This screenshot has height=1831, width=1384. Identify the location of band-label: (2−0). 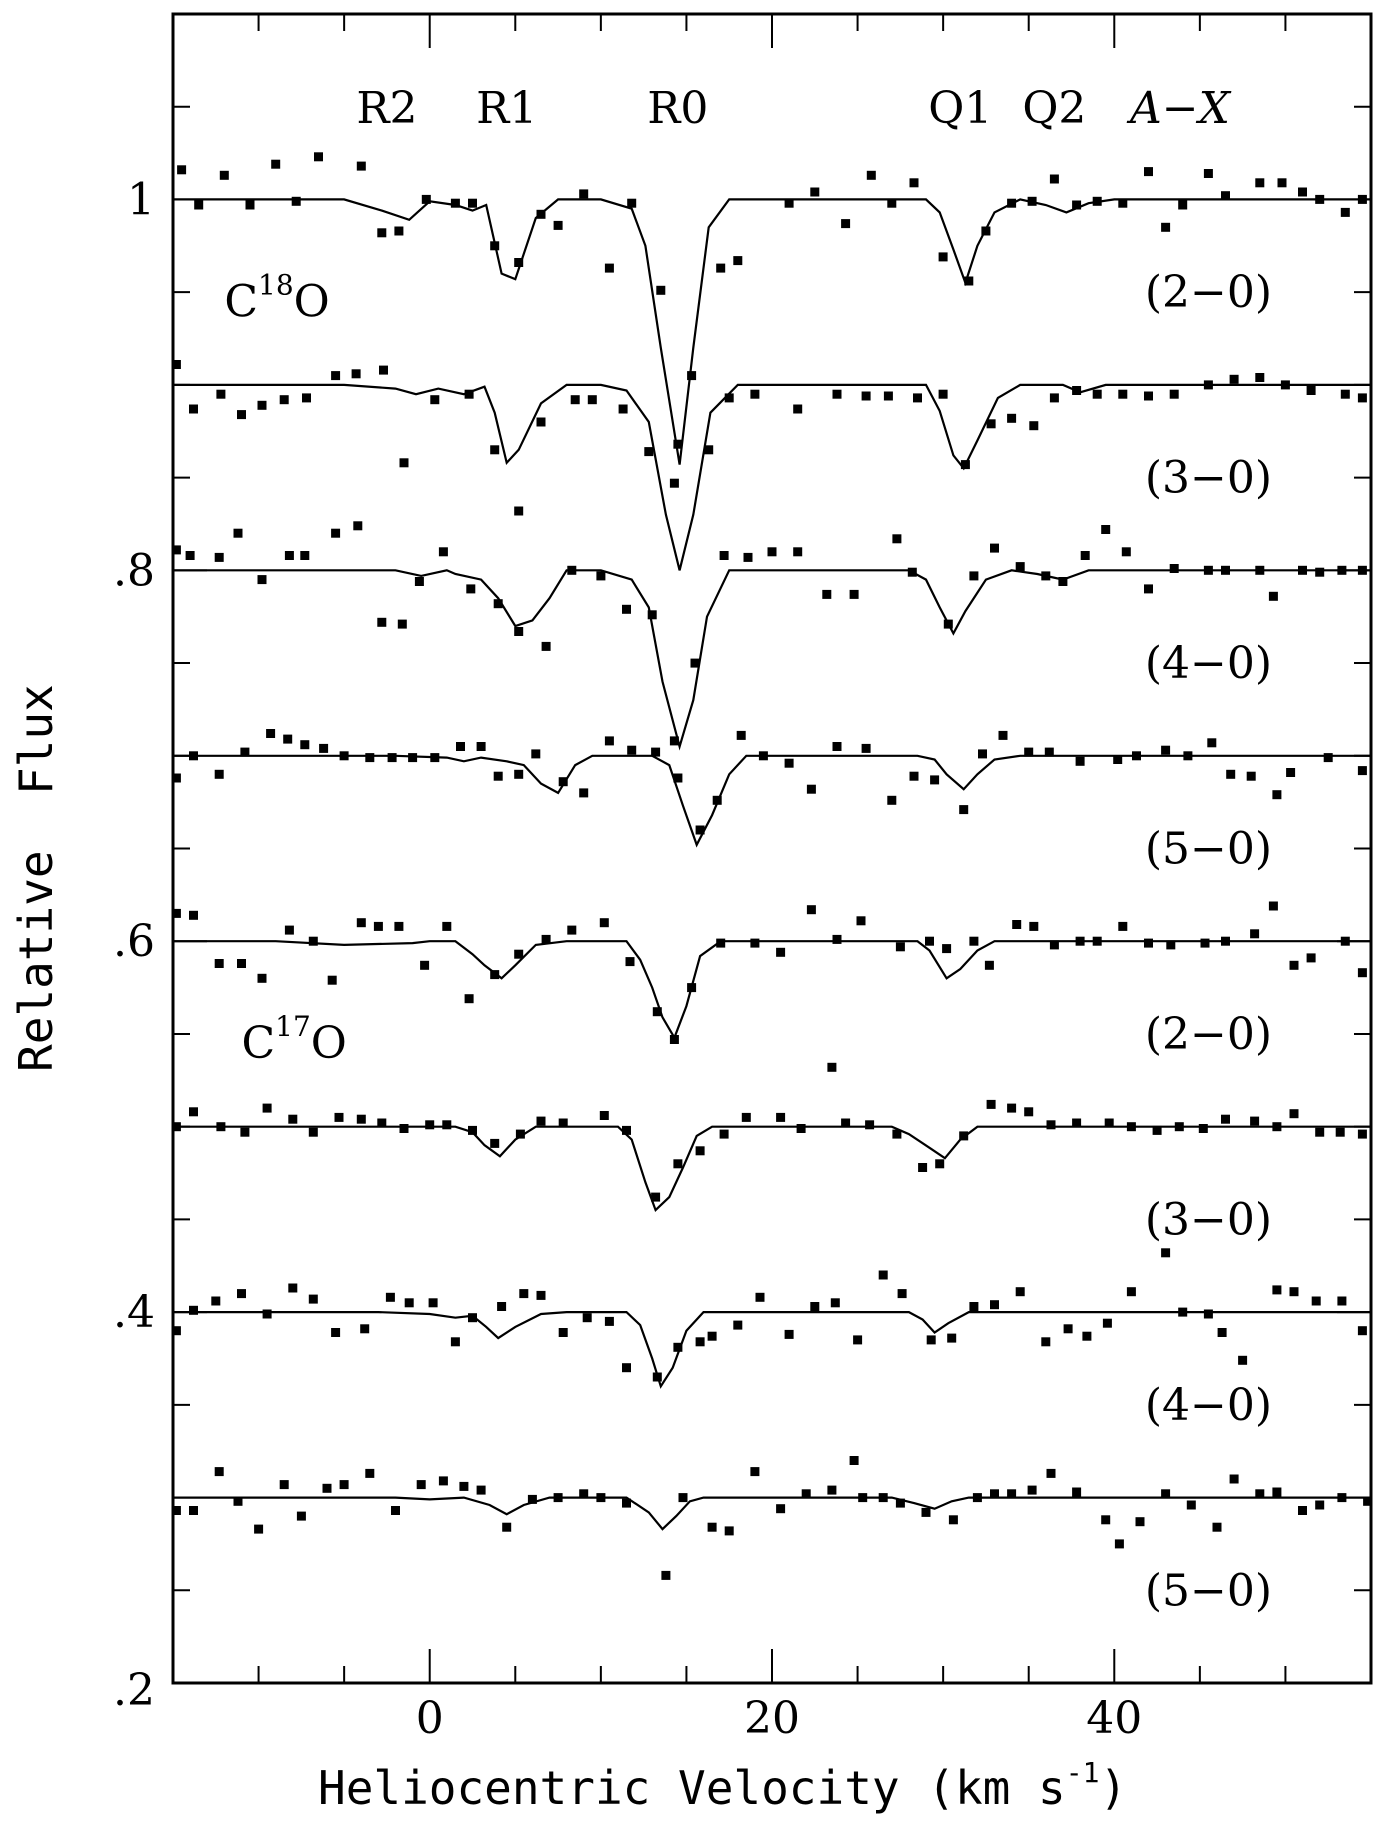
(1208, 1034).